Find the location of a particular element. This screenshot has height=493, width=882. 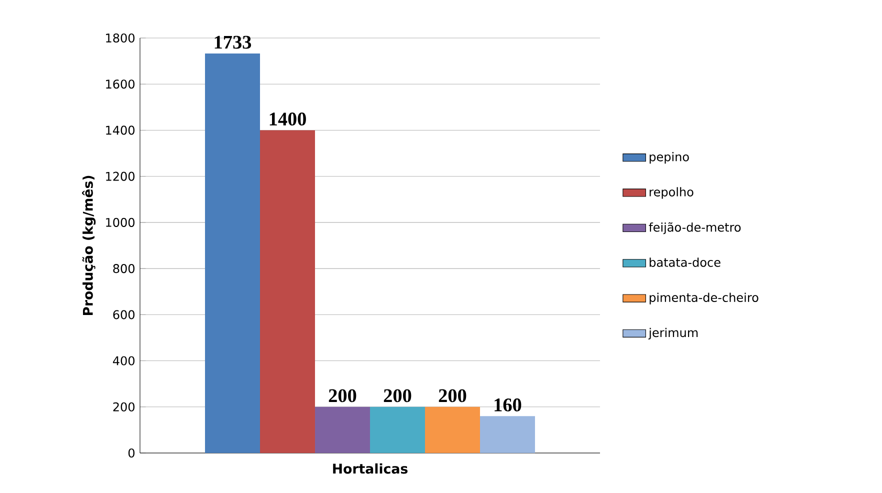

data-label: 160 is located at coordinates (508, 405).